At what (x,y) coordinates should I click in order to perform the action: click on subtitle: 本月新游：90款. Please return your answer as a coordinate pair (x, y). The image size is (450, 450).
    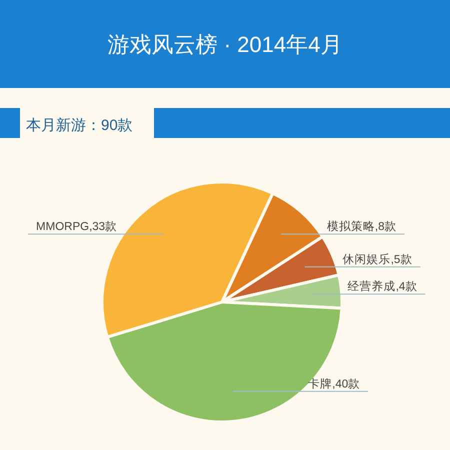
    Looking at the image, I should click on (79, 125).